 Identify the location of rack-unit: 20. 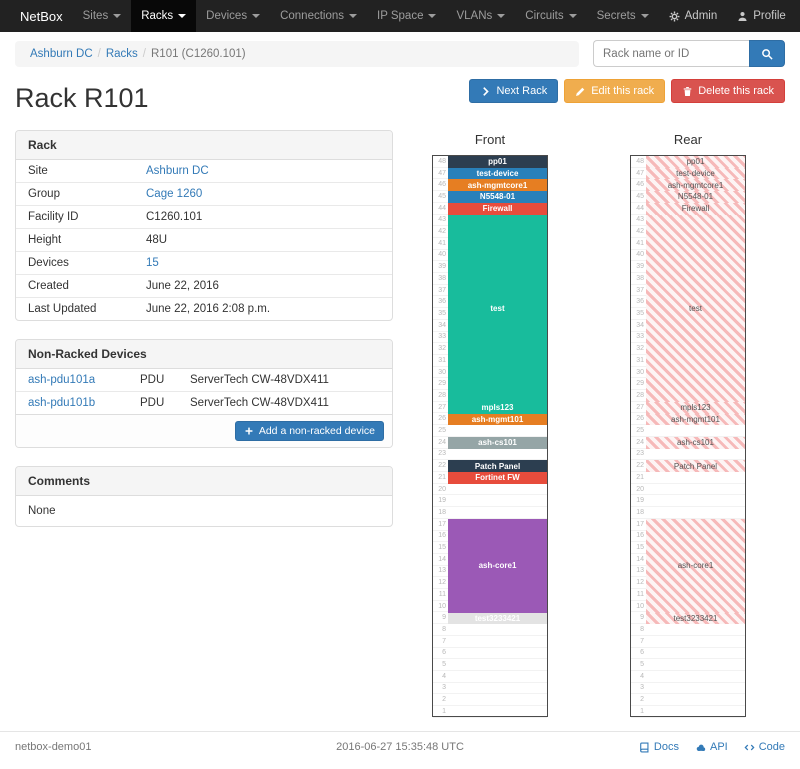
(688, 490).